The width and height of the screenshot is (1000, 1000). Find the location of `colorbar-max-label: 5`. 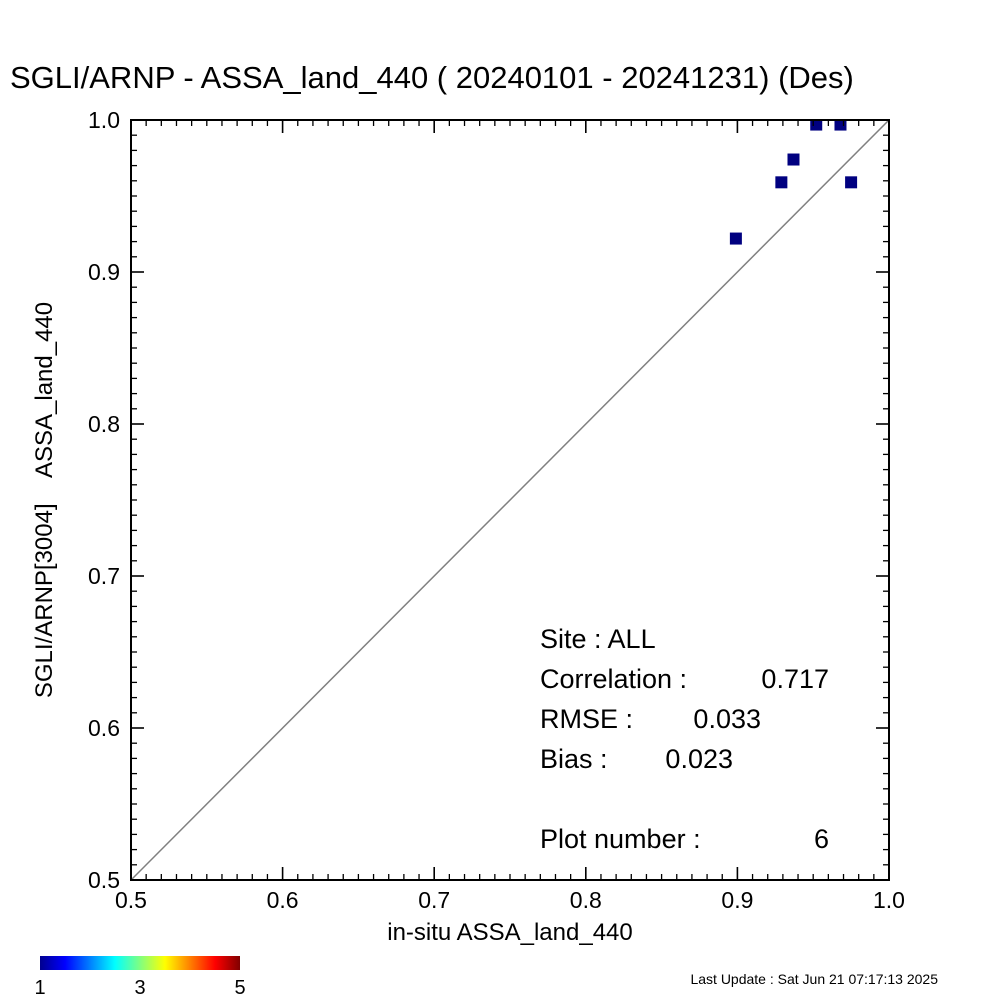

colorbar-max-label: 5 is located at coordinates (239, 988).